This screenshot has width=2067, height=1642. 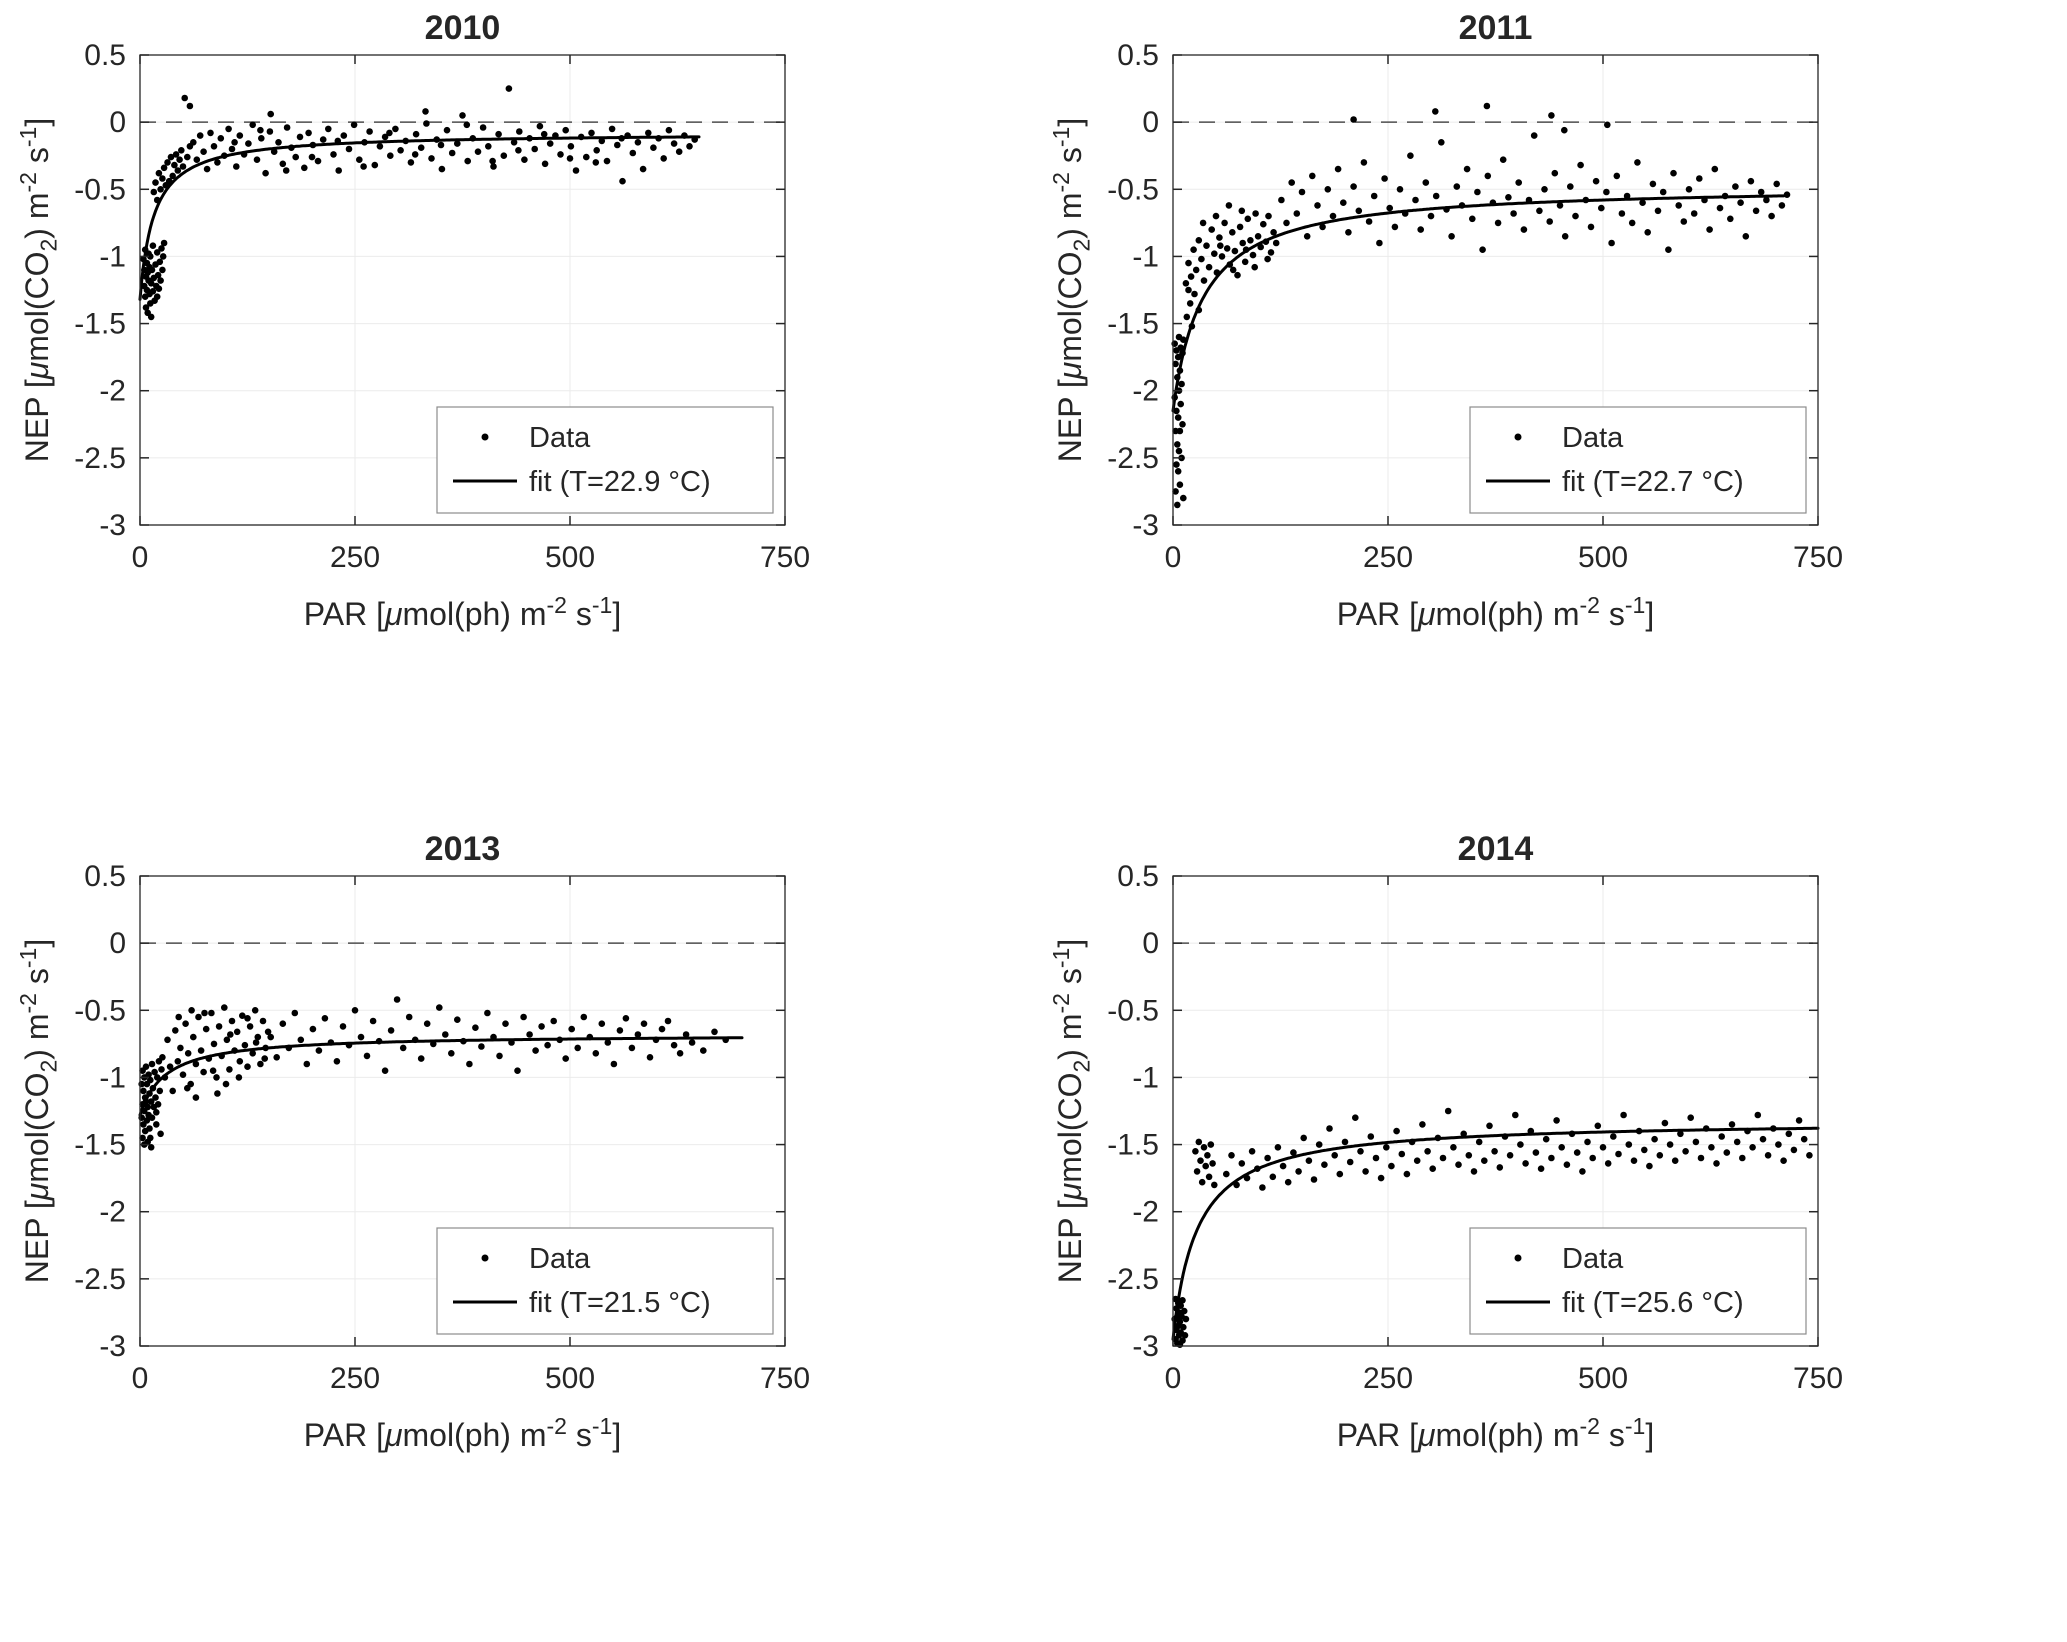 I want to click on chart-title: 2014, so click(x=1496, y=849).